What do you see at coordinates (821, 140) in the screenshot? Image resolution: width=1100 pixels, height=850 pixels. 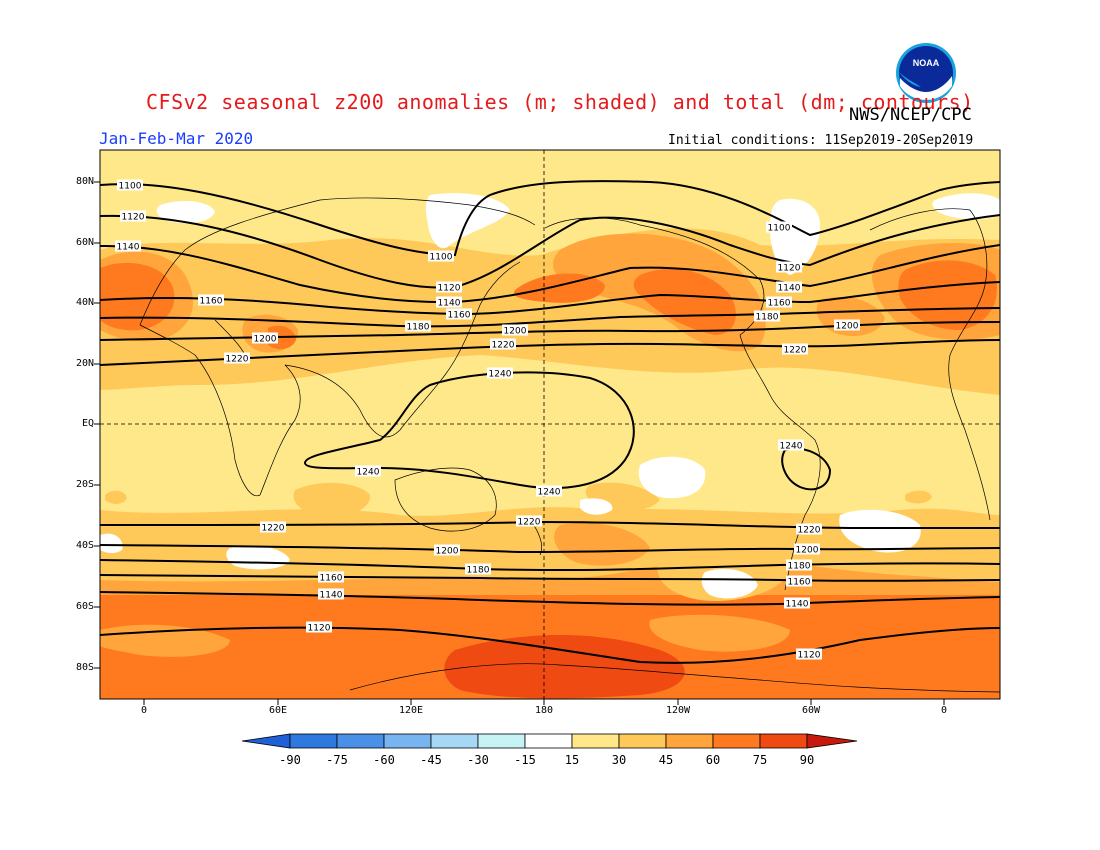 I see `initial-conditions: Initial conditions: 11Sep2019-20Sep2019` at bounding box center [821, 140].